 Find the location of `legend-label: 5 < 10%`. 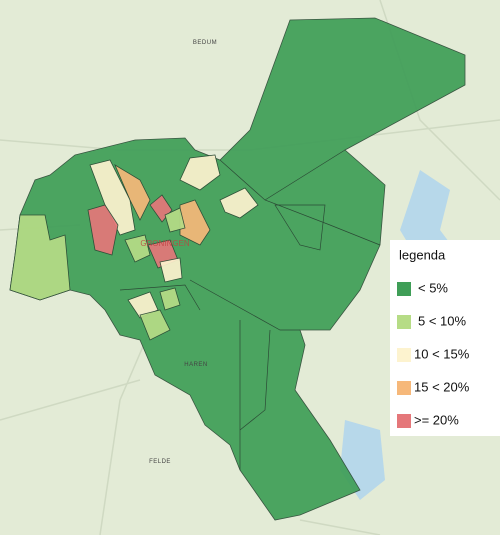

legend-label: 5 < 10% is located at coordinates (442, 320).